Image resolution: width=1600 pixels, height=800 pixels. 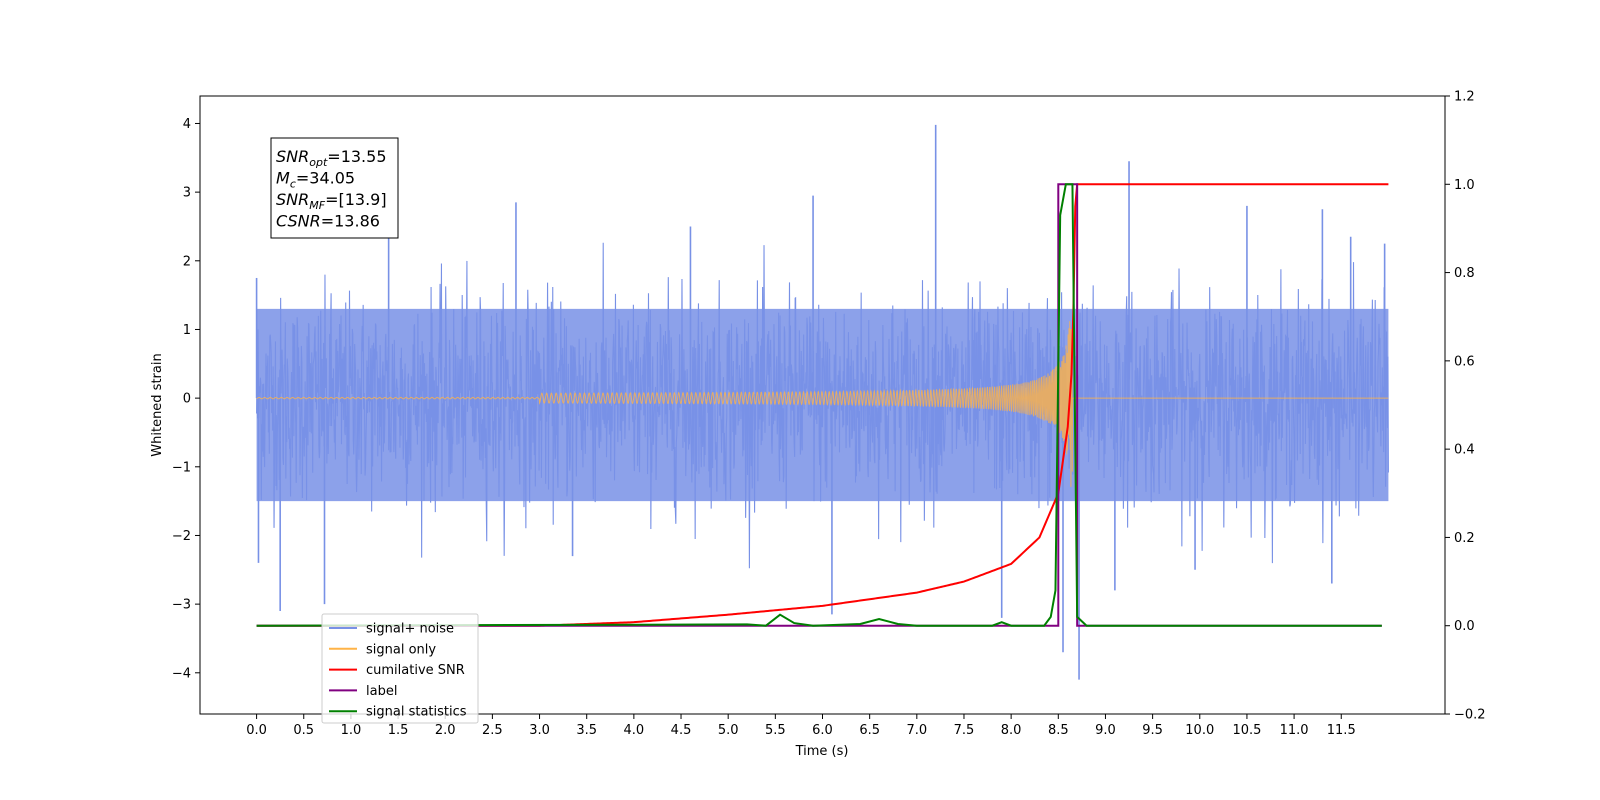 What do you see at coordinates (331, 158) in the screenshot?
I see `annotation-line: SNRopt=13.55` at bounding box center [331, 158].